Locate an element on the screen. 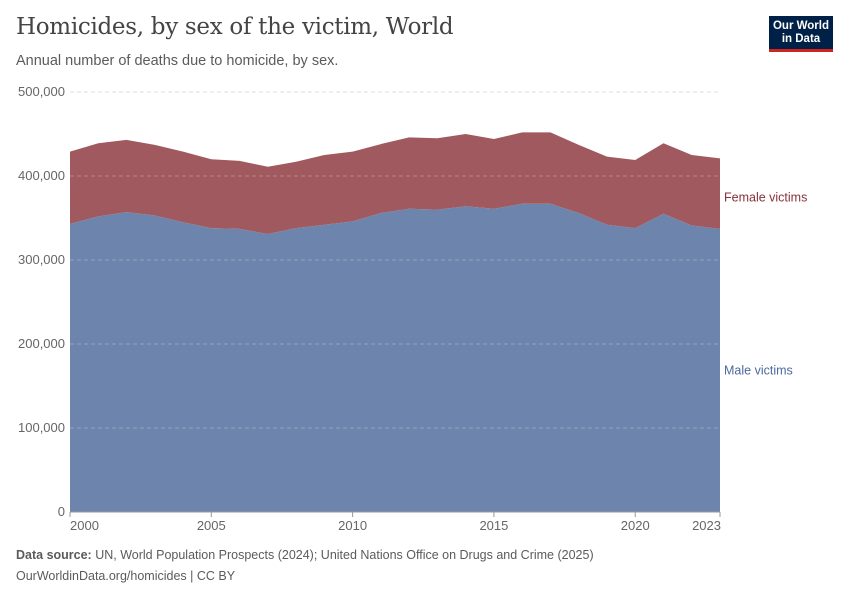  x-tick-label: 2005 is located at coordinates (211, 525).